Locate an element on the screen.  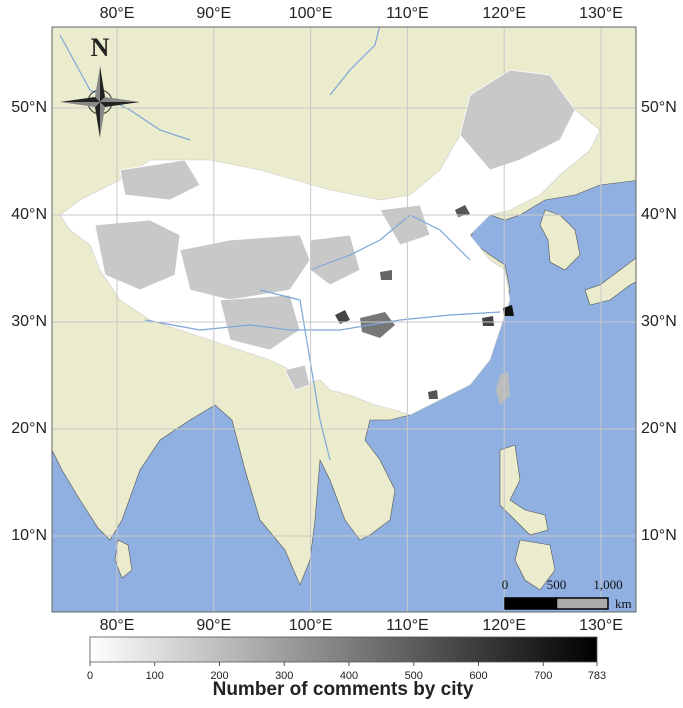
colorbar-tick-label: 100 is located at coordinates (155, 676).